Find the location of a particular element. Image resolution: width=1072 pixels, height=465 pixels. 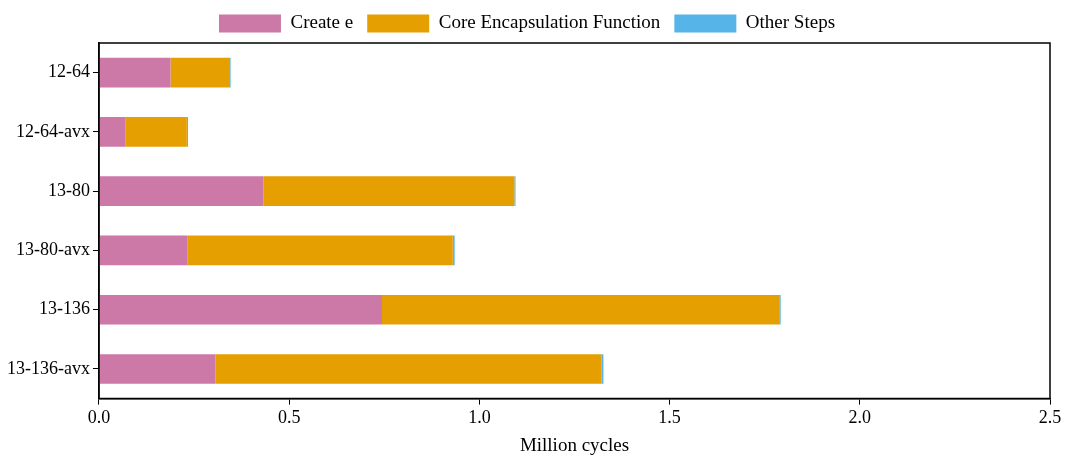

x-tick-label: 0.0 is located at coordinates (99, 417).